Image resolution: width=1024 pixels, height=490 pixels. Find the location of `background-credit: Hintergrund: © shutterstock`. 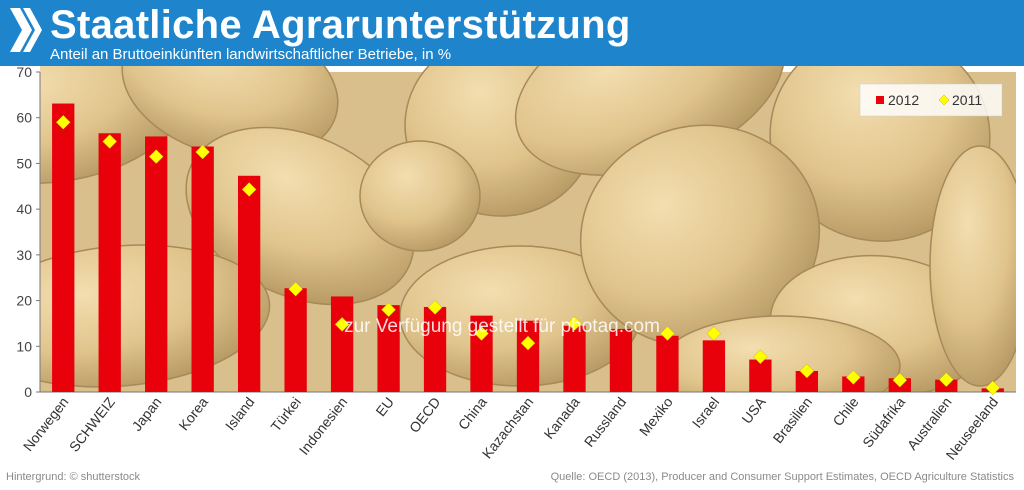

background-credit: Hintergrund: © shutterstock is located at coordinates (73, 477).